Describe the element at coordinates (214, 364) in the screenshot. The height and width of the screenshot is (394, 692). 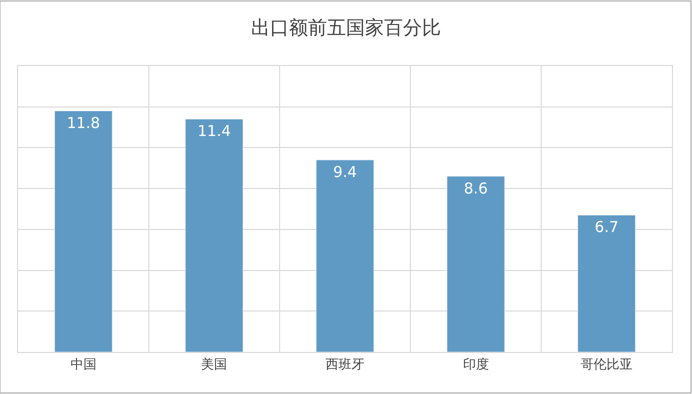
I see `x-tick-label: 美国` at that location.